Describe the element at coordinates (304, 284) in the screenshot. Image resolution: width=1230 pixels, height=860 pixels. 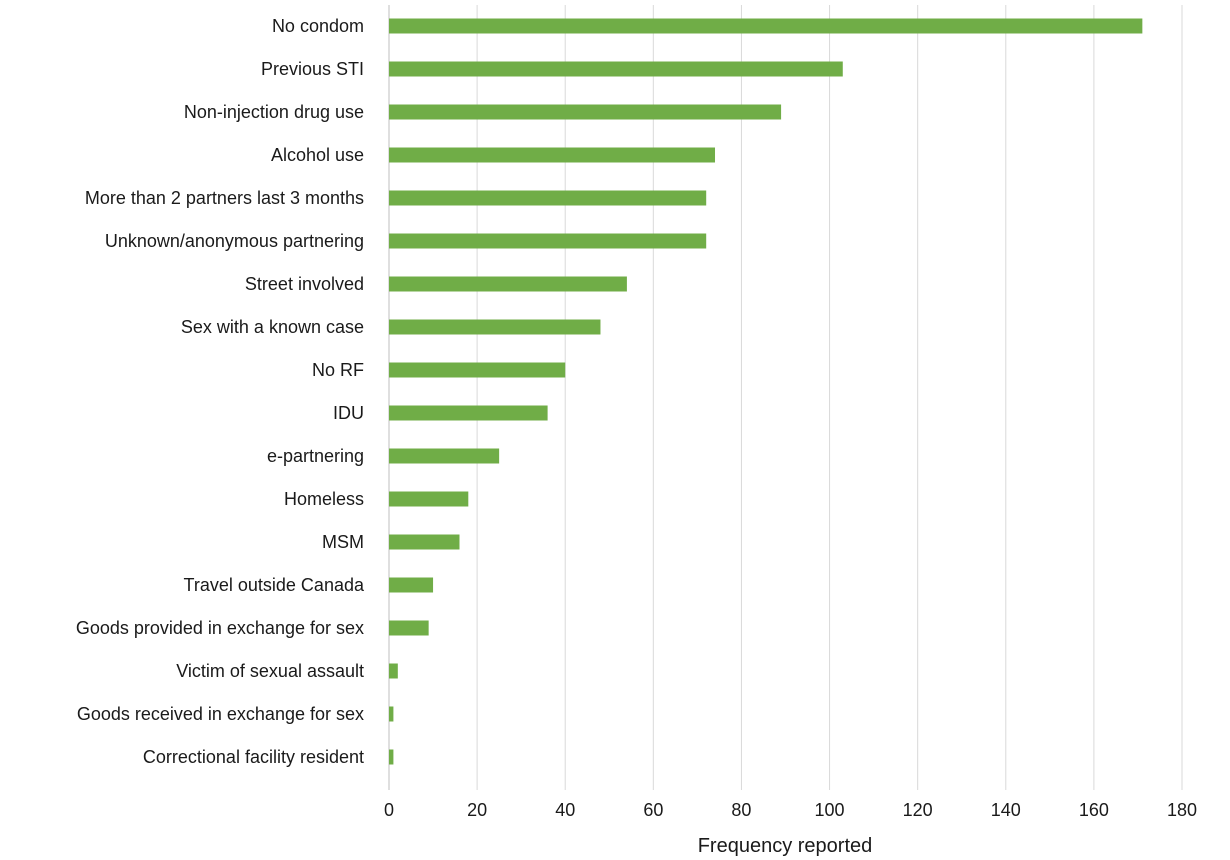
I see `category-label: Street involved` at that location.